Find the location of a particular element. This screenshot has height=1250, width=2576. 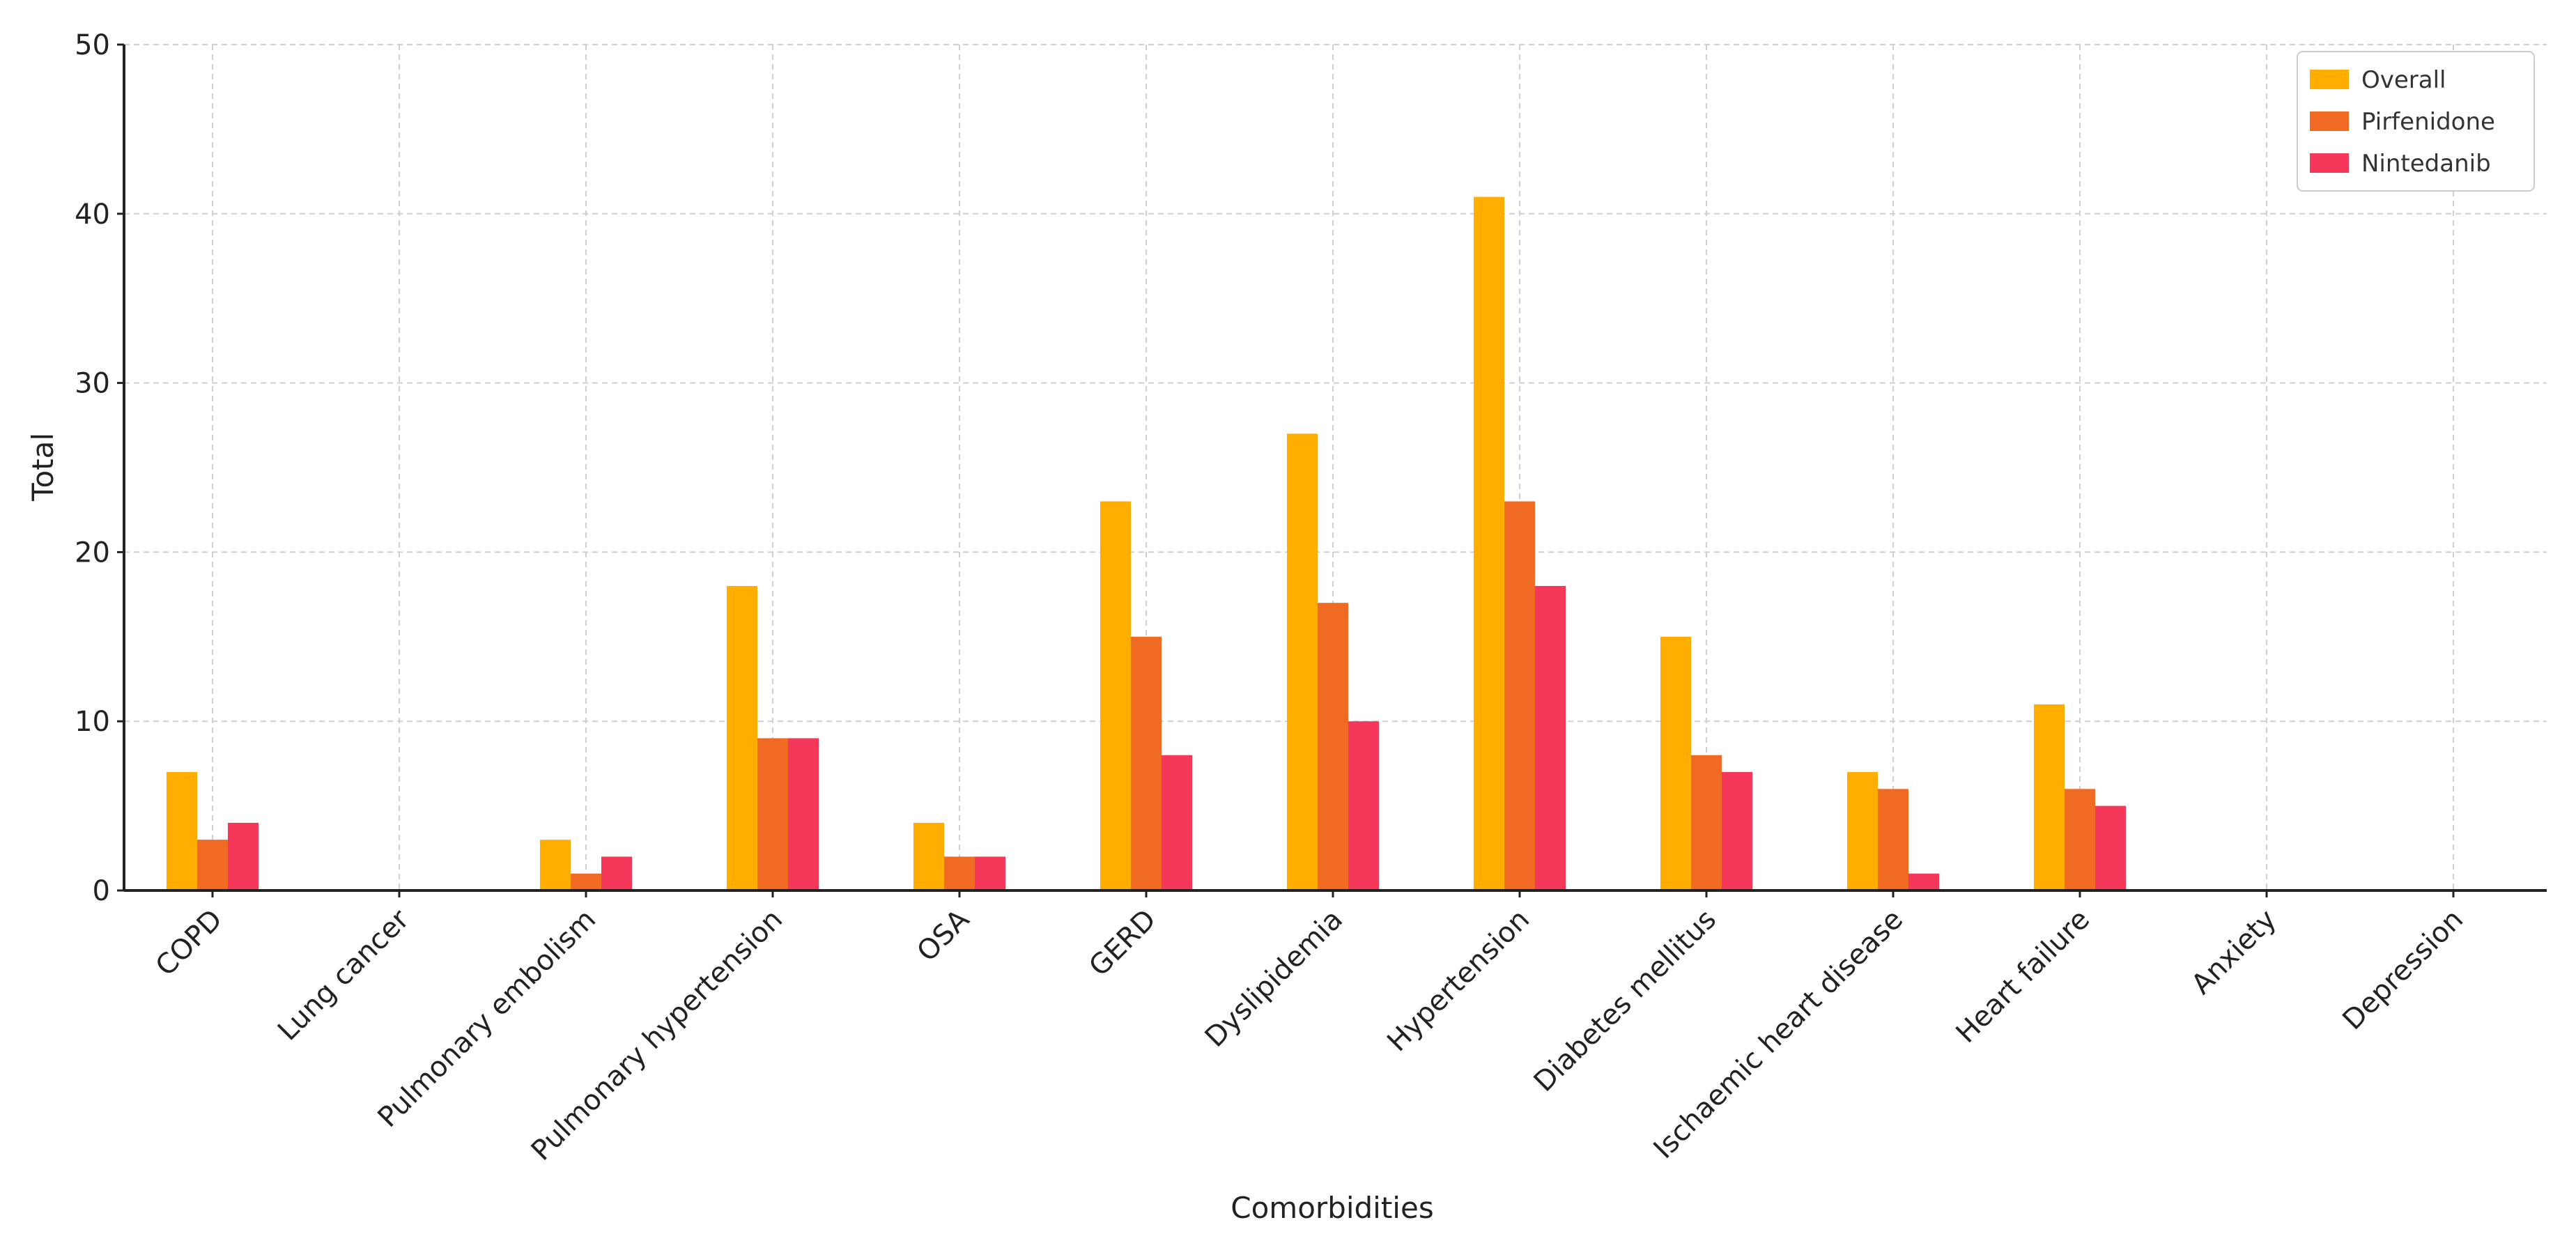

legend-swatch-nintedanib is located at coordinates (2329, 163).